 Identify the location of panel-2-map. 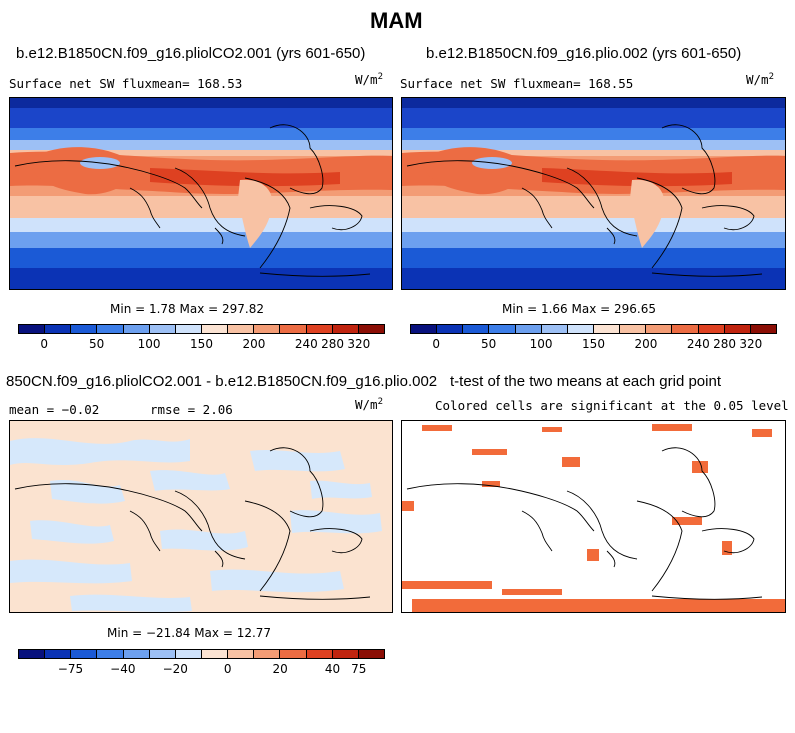
(593, 193).